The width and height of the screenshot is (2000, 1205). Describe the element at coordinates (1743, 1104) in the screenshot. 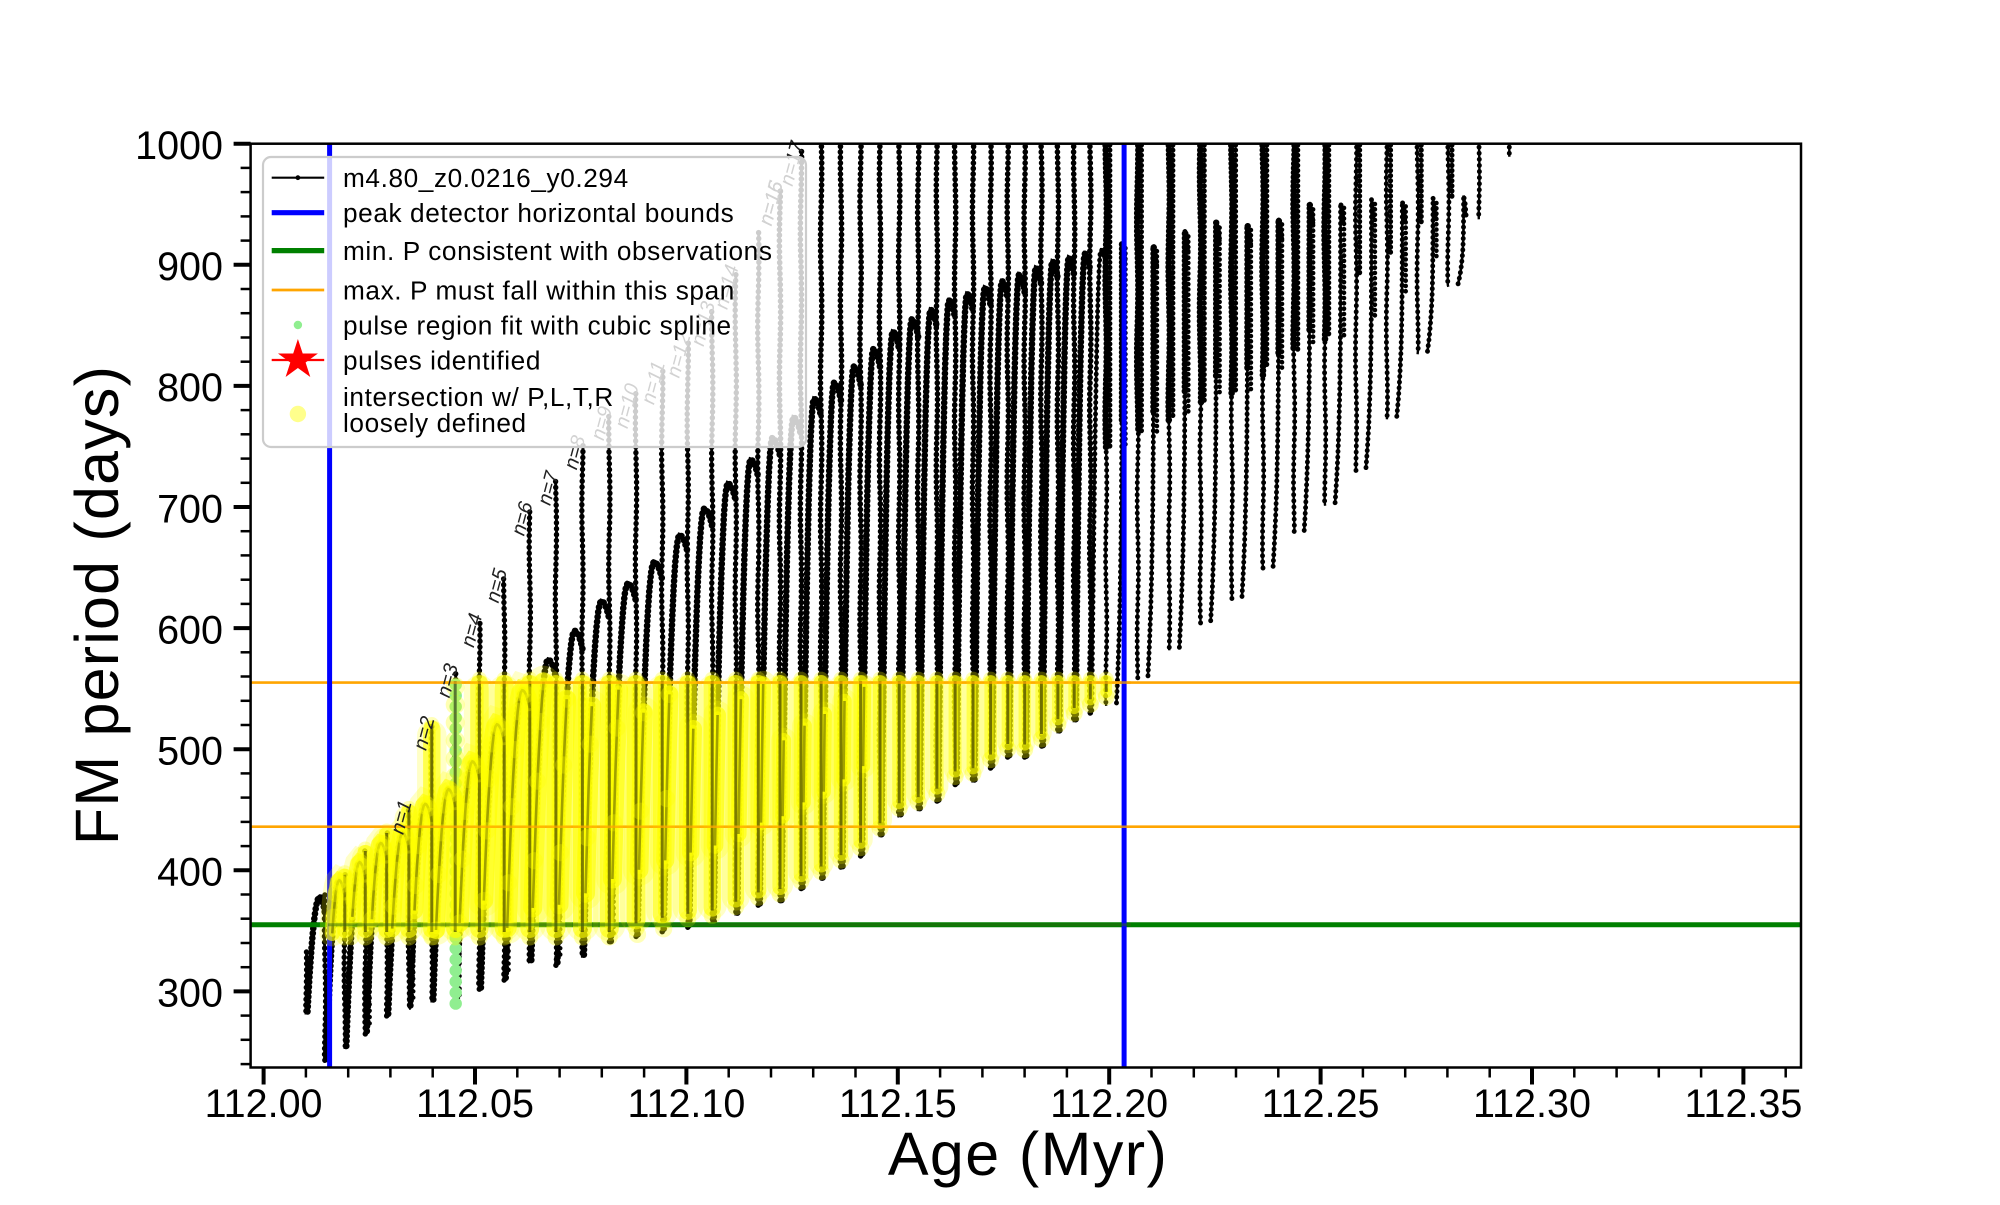

I see `svg-text: 112.35` at that location.